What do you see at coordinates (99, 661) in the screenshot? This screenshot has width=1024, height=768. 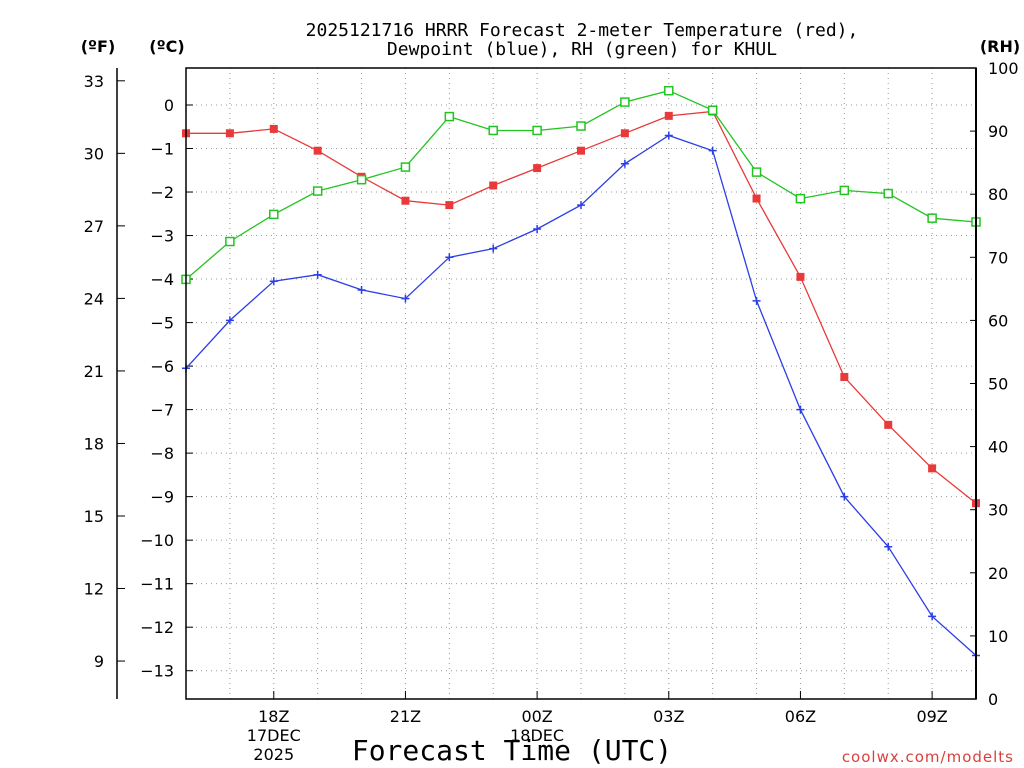 I see `fahrenheit-tick-label: 9` at bounding box center [99, 661].